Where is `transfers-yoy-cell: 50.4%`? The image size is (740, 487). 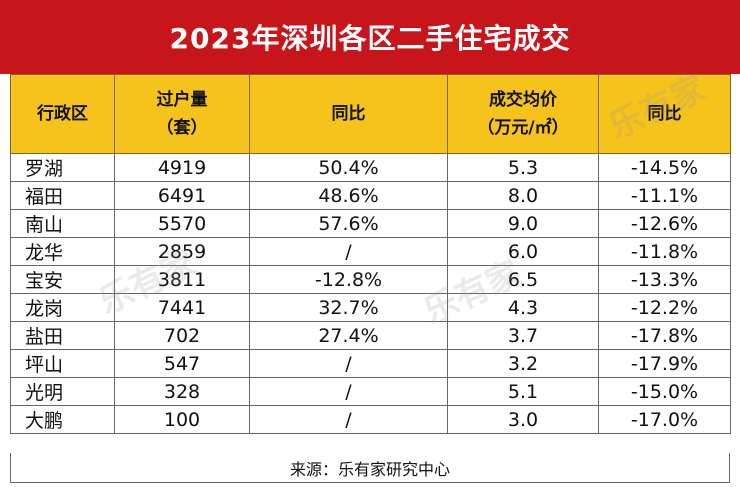
transfers-yoy-cell: 50.4% is located at coordinates (348, 167).